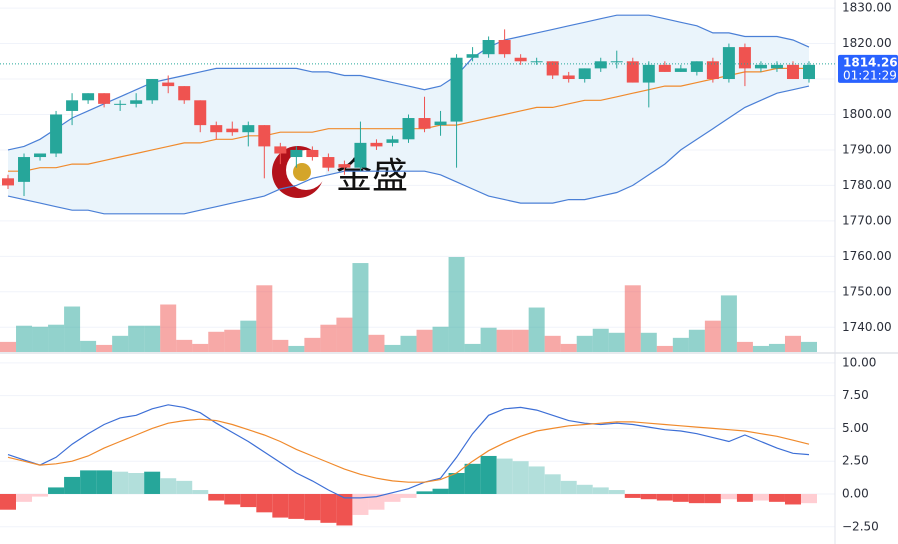 This screenshot has width=898, height=544. Describe the element at coordinates (855, 395) in the screenshot. I see `y-tick-label: 7.50` at that location.